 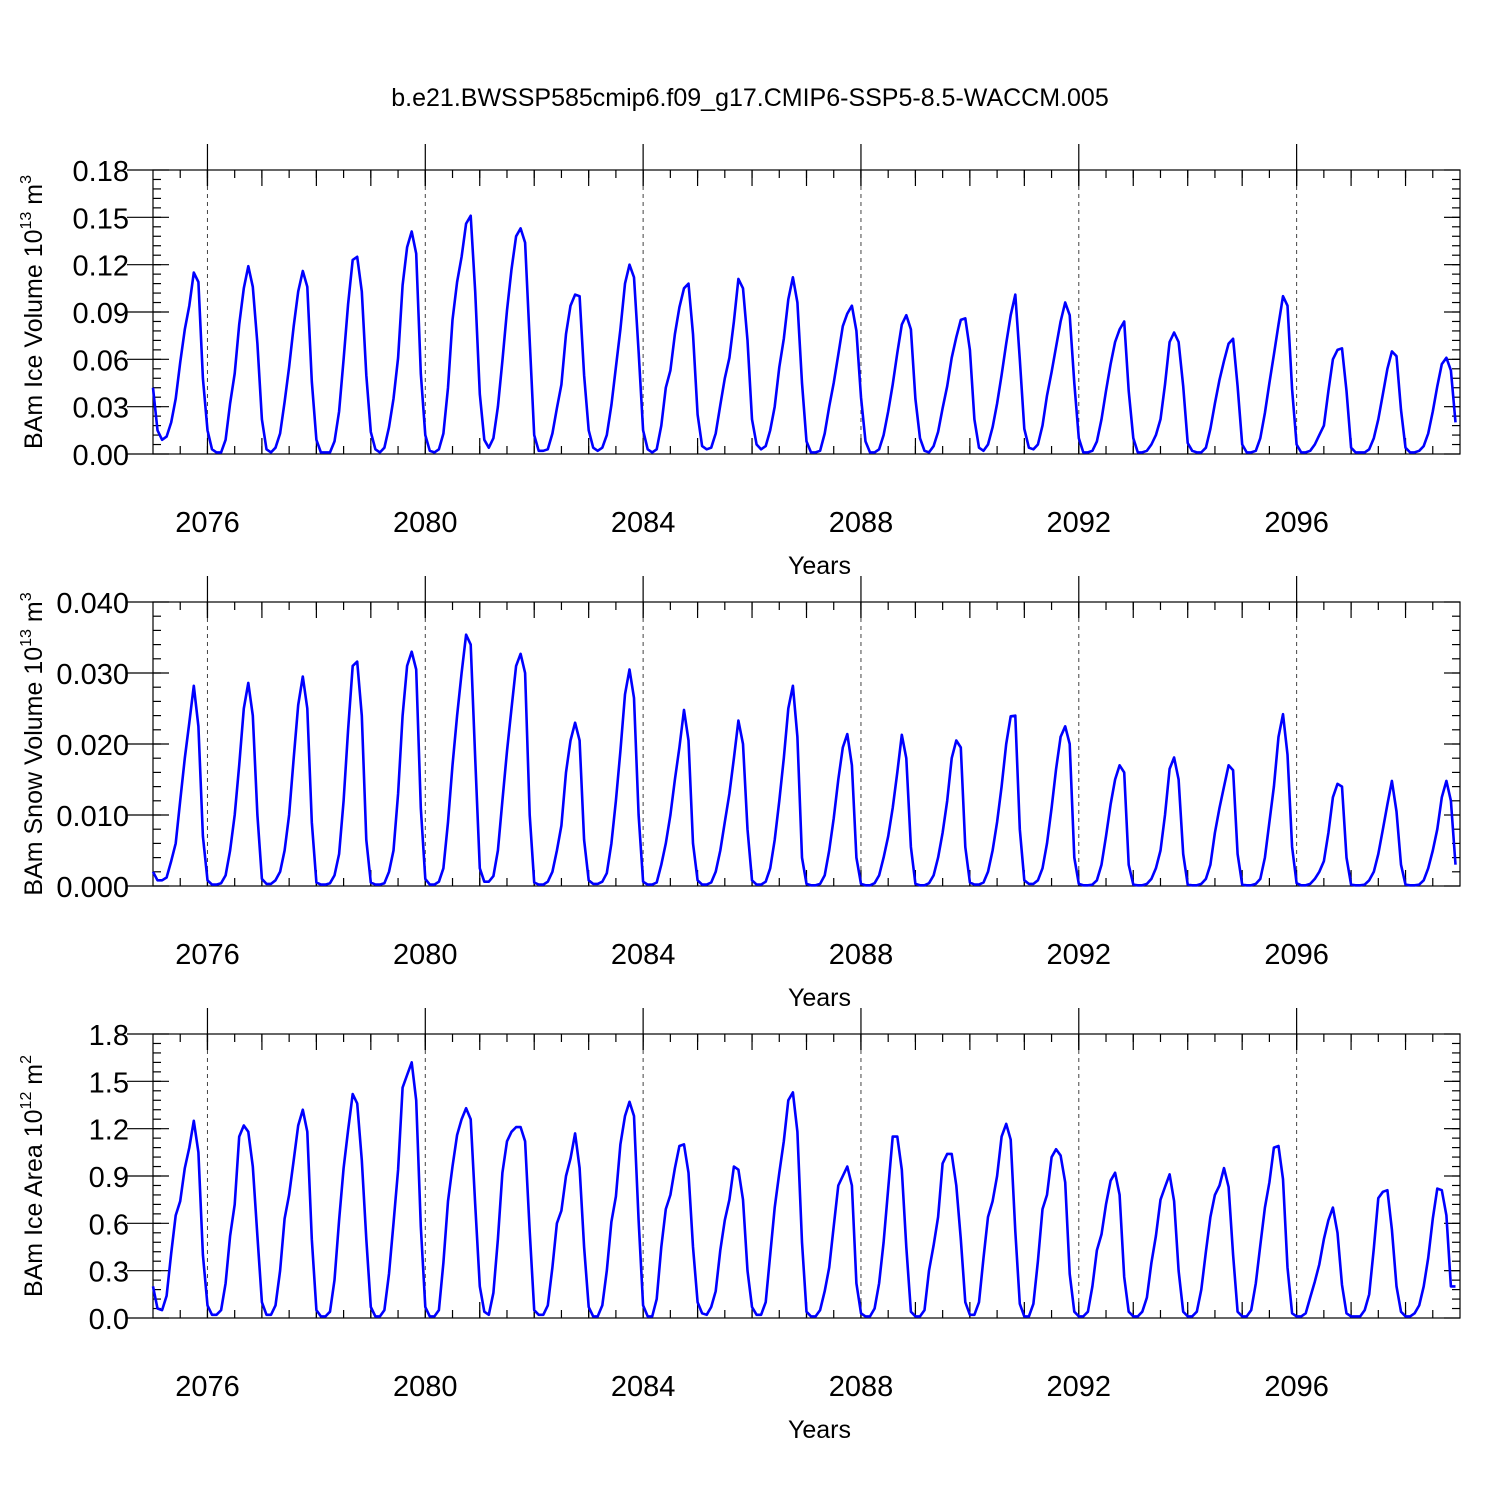 What do you see at coordinates (109, 1273) in the screenshot?
I see `y-tick-label: 0.3` at bounding box center [109, 1273].